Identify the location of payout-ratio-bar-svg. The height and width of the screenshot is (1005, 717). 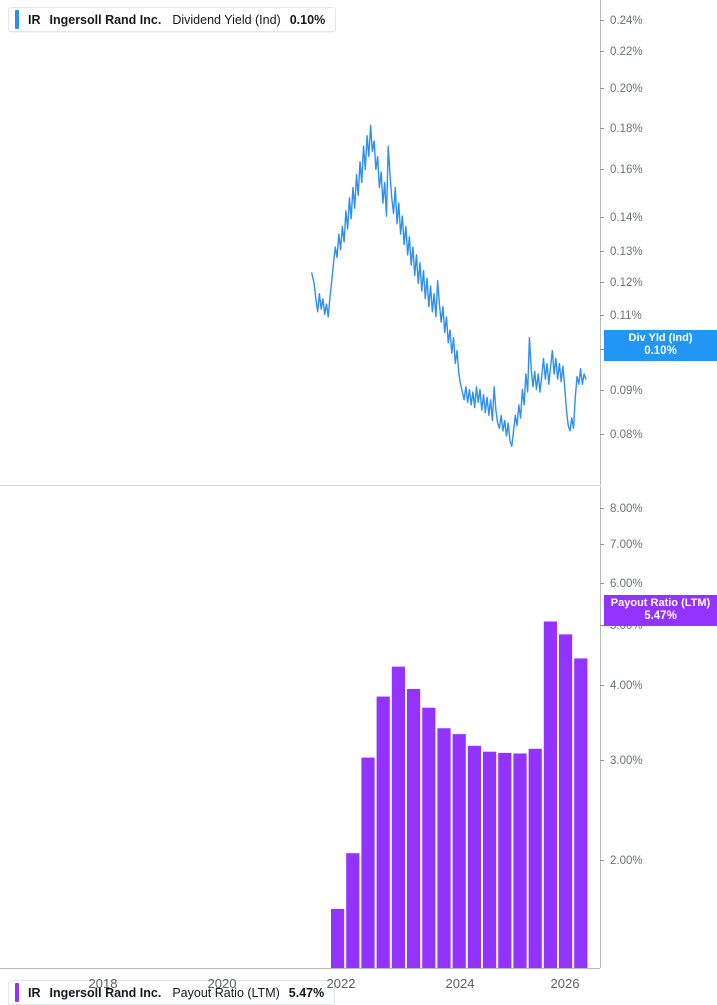
(459, 794).